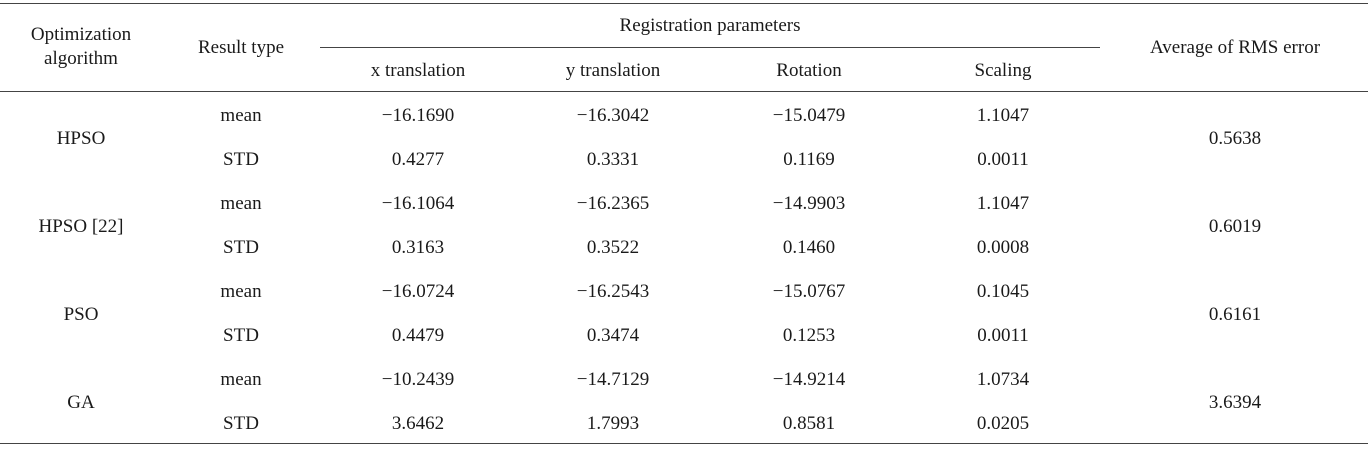  I want to click on y-translation-cell: 0.3474, so click(613, 335).